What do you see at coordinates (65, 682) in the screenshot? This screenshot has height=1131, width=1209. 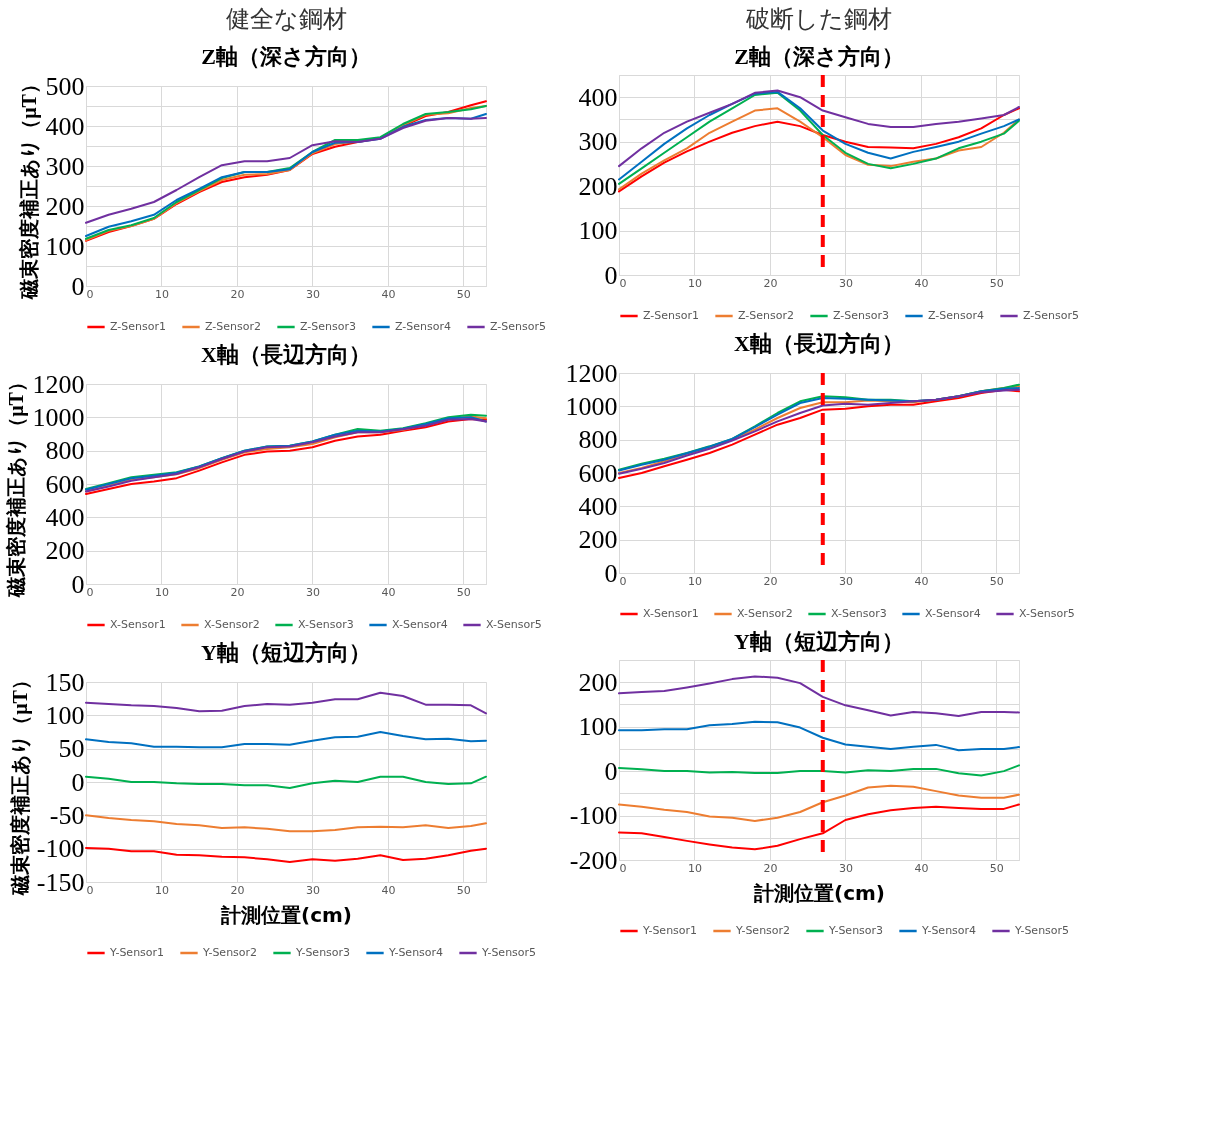 I see `y-tick-label: 150` at bounding box center [65, 682].